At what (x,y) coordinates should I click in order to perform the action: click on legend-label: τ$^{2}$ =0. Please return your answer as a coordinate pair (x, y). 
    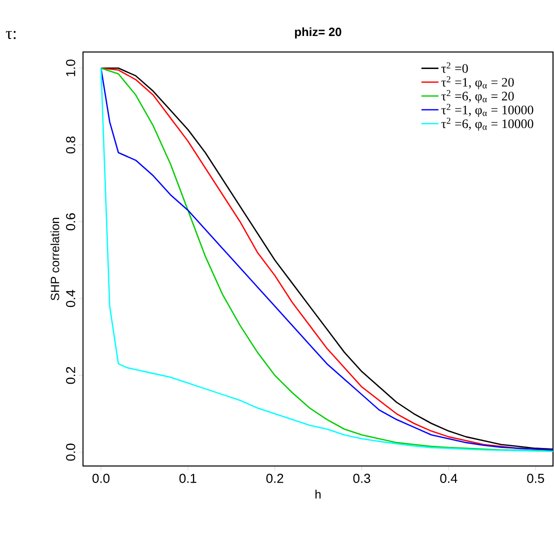
    Looking at the image, I should click on (454, 67).